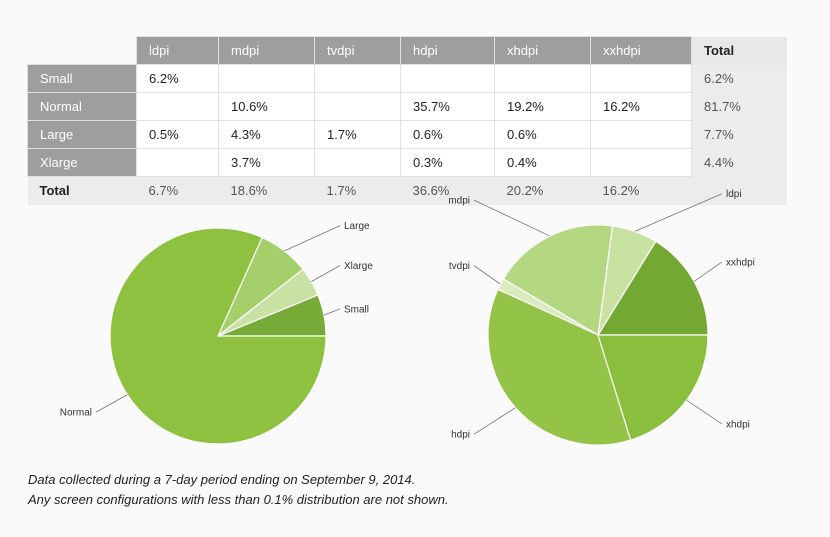  I want to click on pie-slice-hdpi, so click(559, 367).